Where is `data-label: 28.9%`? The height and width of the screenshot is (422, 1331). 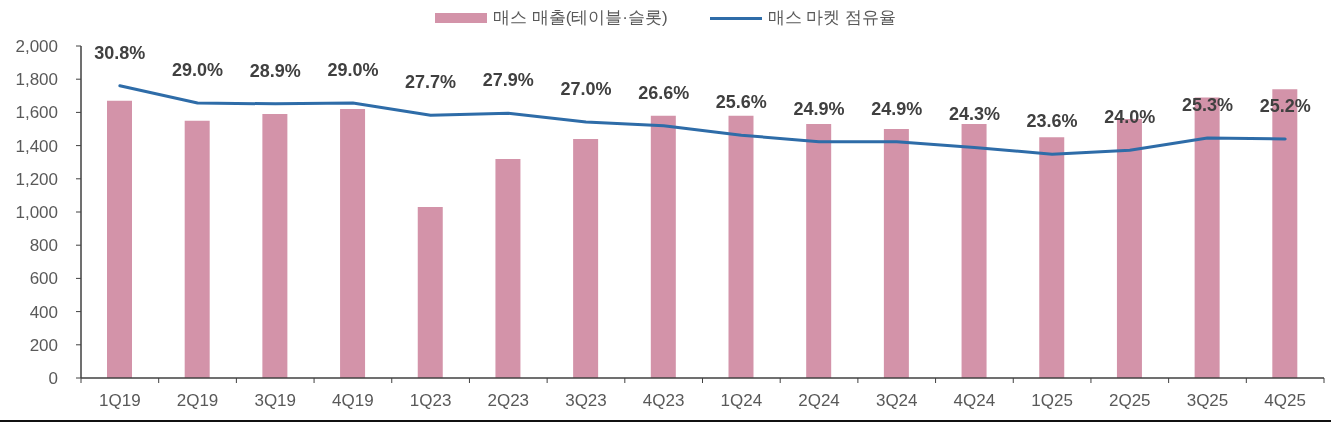
data-label: 28.9% is located at coordinates (275, 70).